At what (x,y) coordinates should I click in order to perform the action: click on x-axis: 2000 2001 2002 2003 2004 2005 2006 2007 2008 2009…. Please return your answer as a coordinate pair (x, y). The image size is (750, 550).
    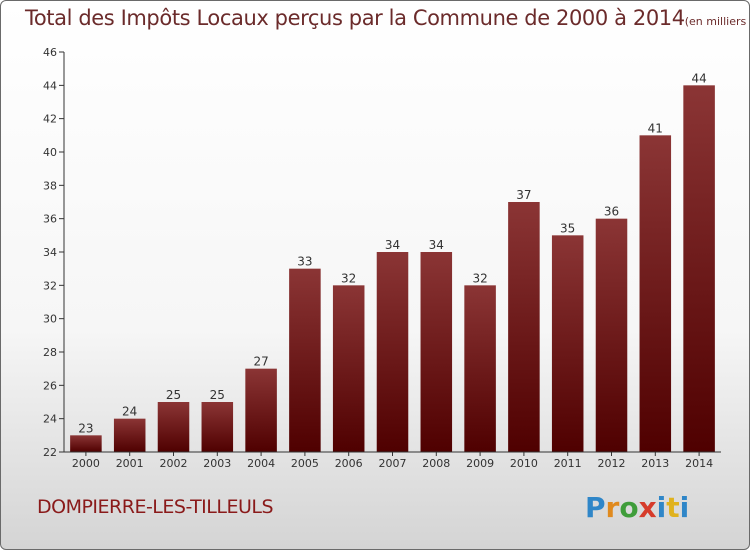
    Looking at the image, I should click on (392, 460).